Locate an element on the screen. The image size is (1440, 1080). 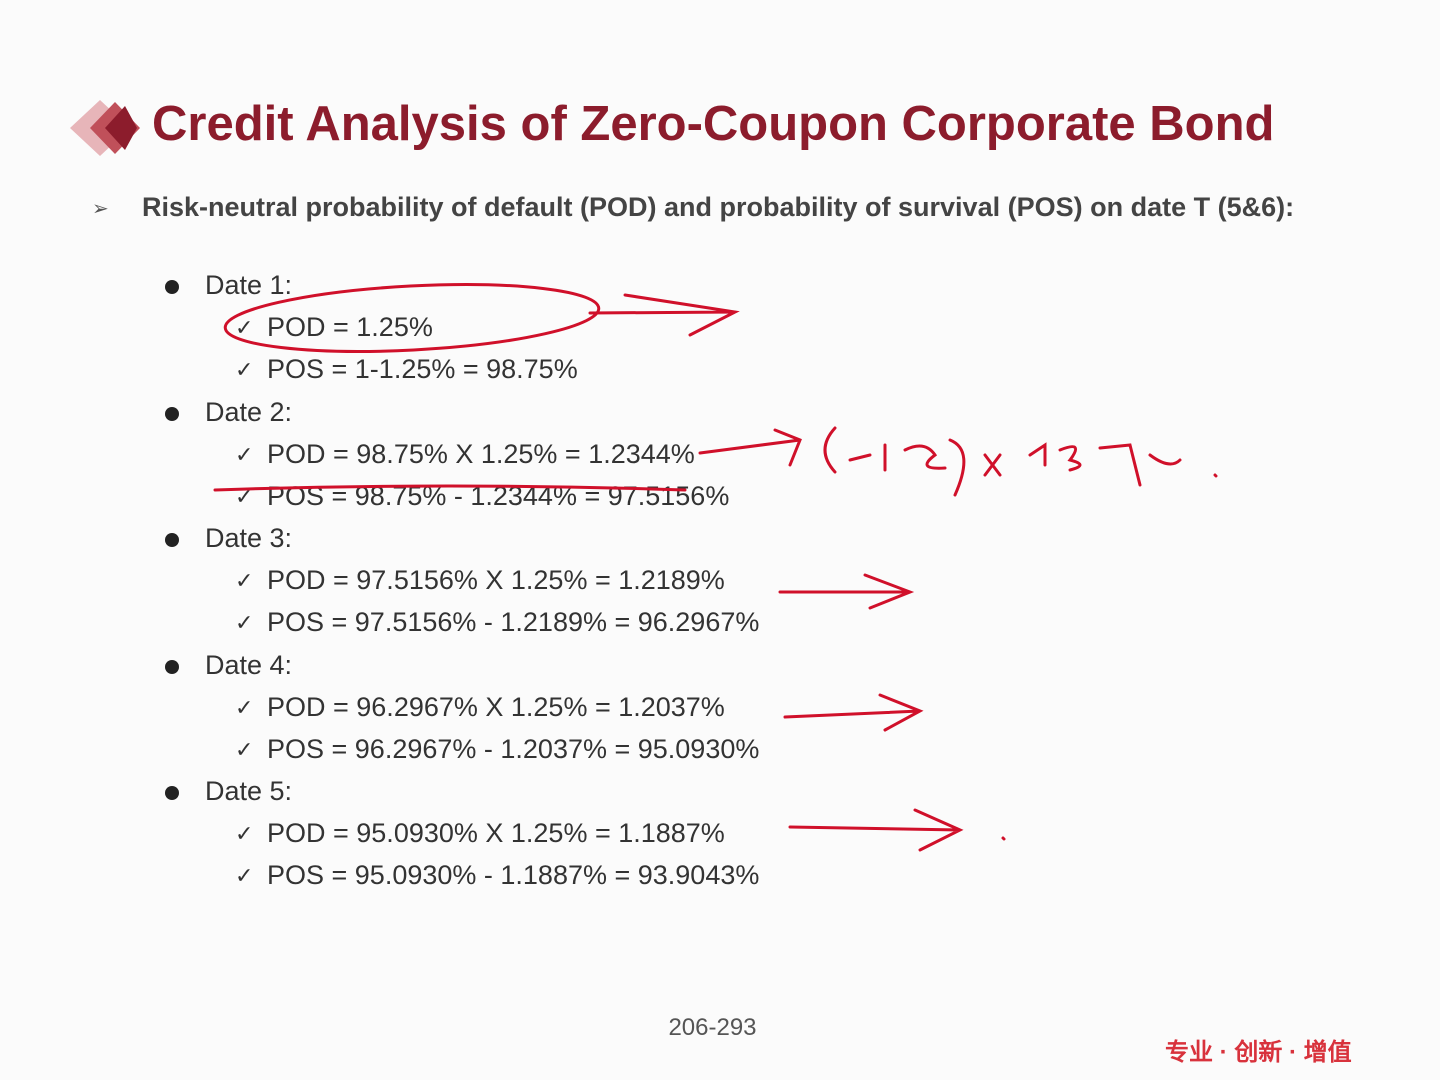
formula: POD = 95.0930% X 1.25% = 1.1887% is located at coordinates (496, 833).